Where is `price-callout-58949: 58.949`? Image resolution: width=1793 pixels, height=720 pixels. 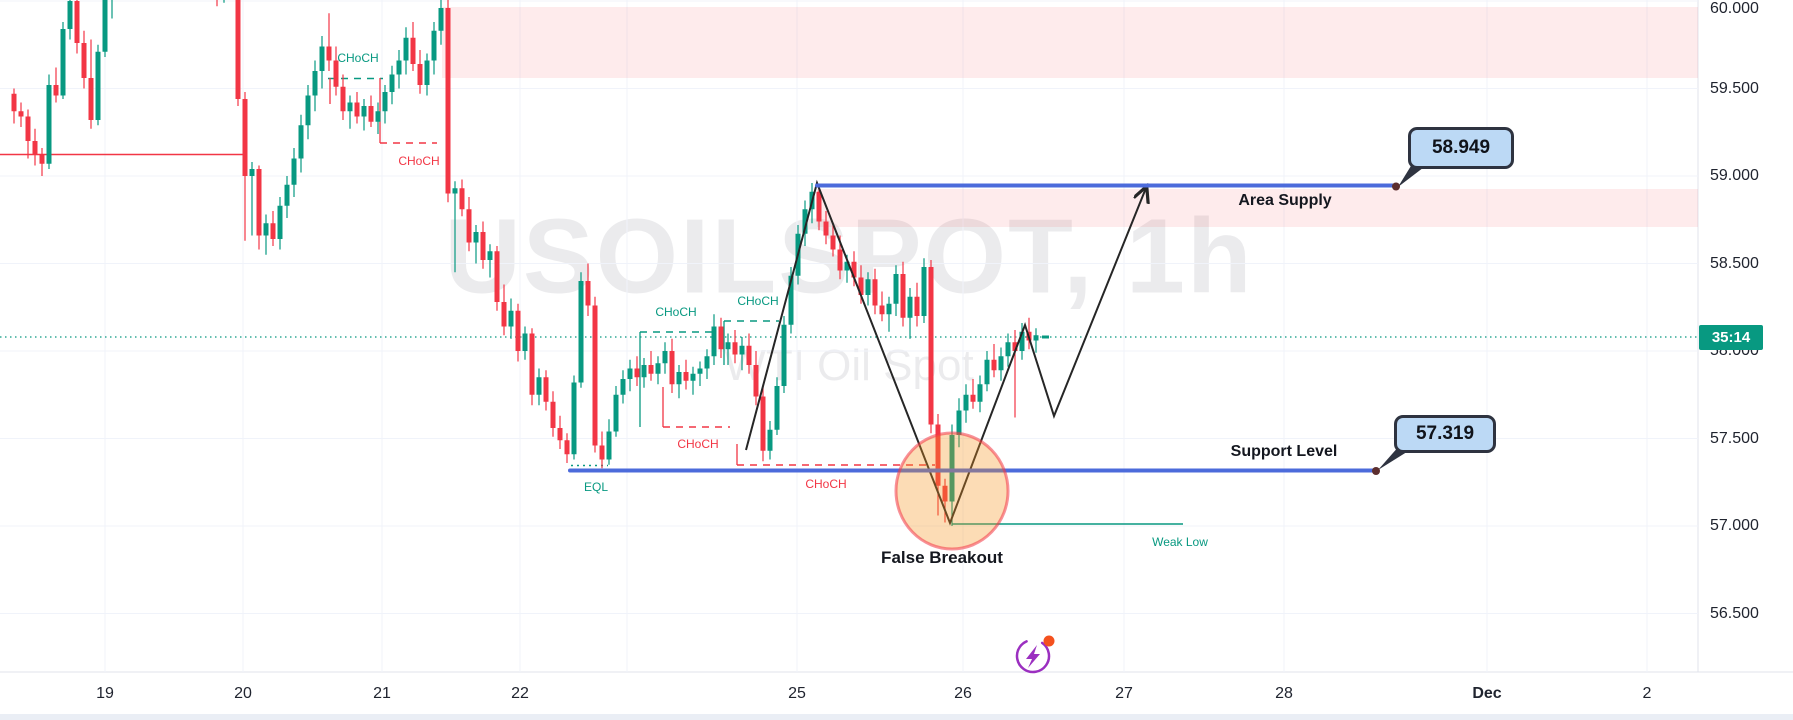 price-callout-58949: 58.949 is located at coordinates (1461, 148).